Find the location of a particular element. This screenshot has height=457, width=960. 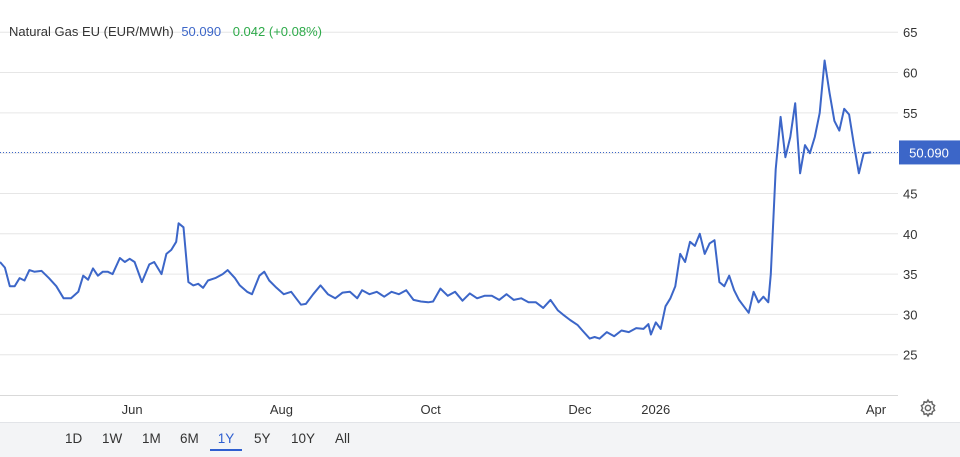

instrument-change: 0.042 (+0.08%) is located at coordinates (277, 31).